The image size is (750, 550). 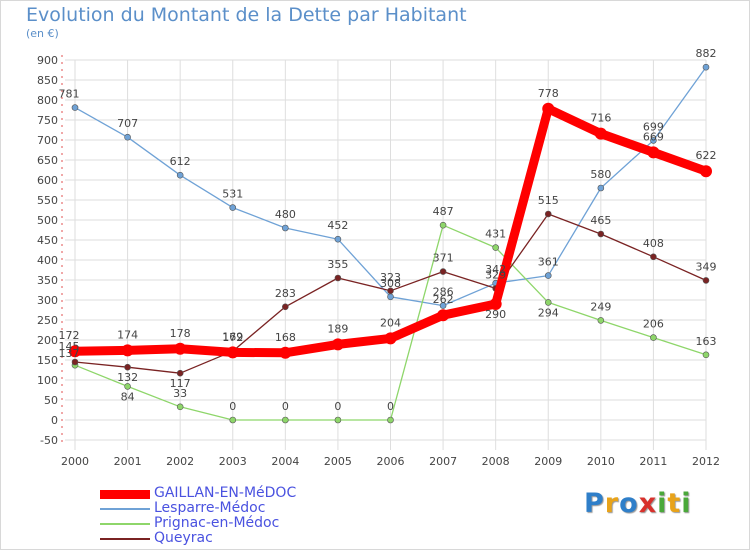 I want to click on legend-item-queyrac: Queyrac, so click(x=230, y=538).